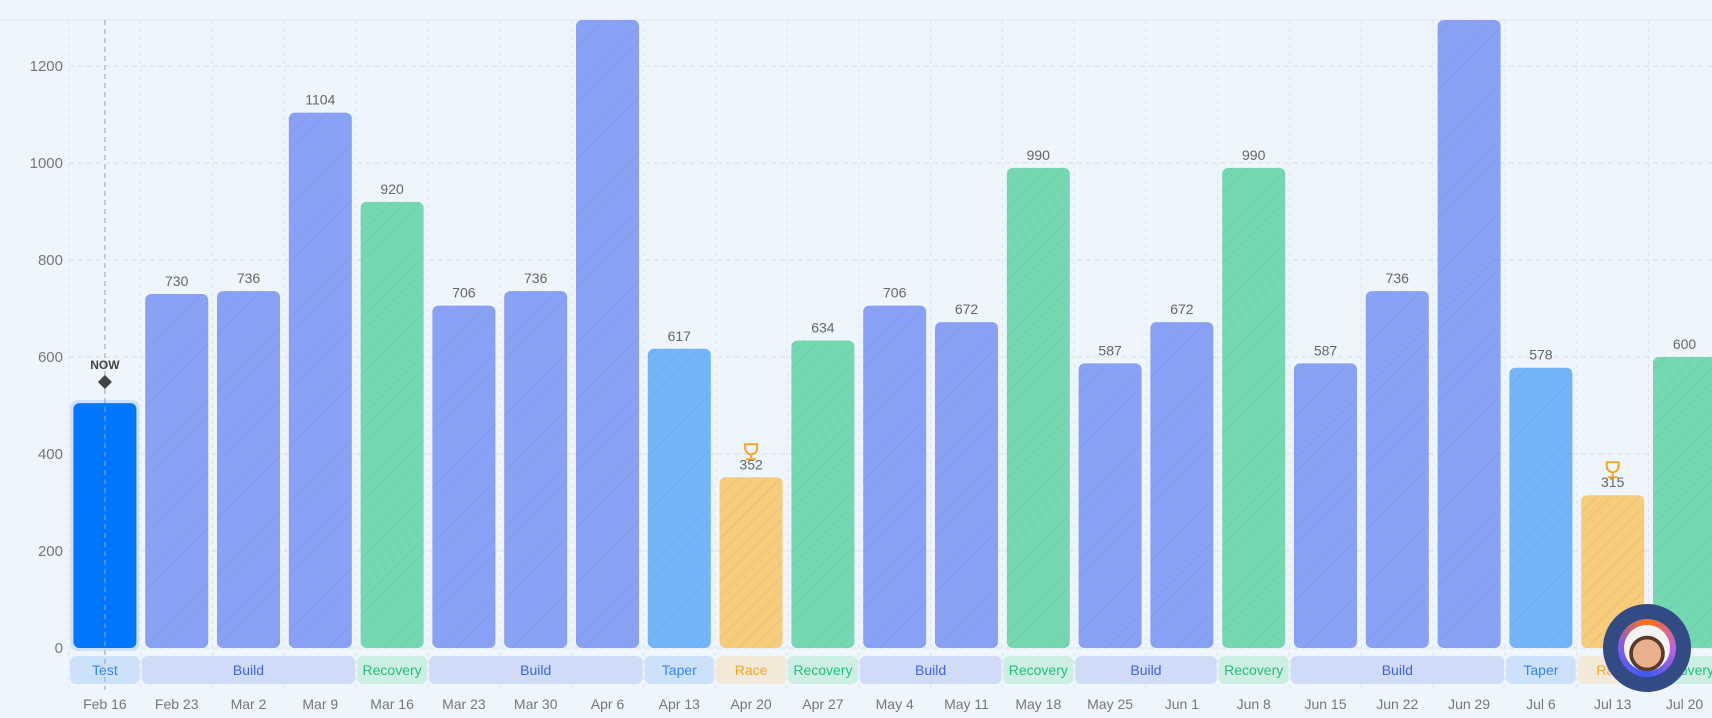 This screenshot has width=1712, height=718. I want to click on value-label: 634, so click(823, 328).